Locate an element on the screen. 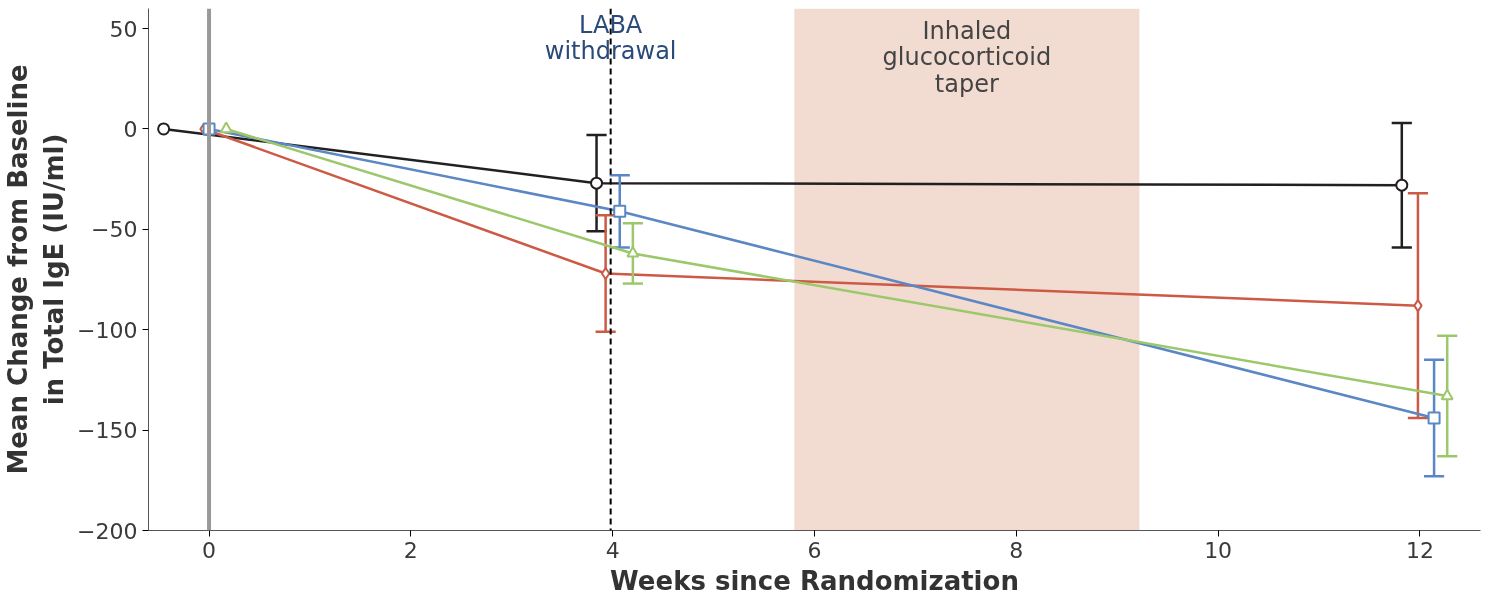 The height and width of the screenshot is (601, 1496). x-tick-label: 4 is located at coordinates (612, 550).